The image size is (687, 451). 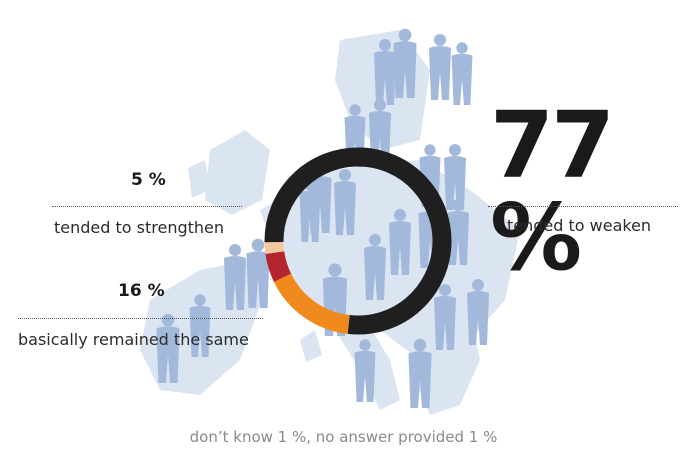 I want to click on weaken-divider, so click(x=583, y=206).